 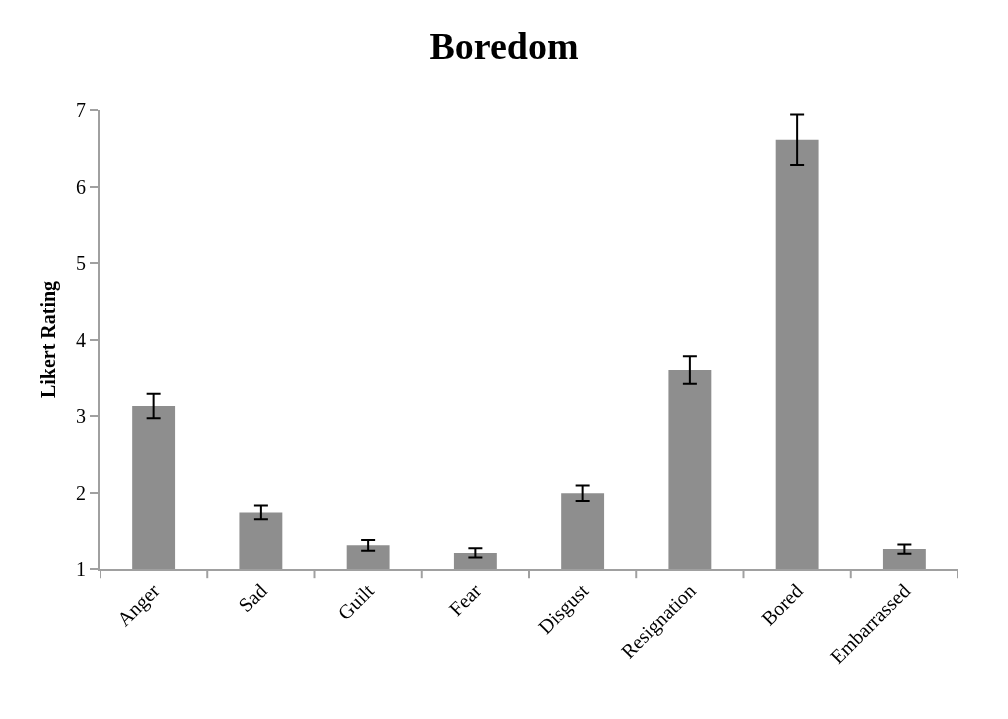 What do you see at coordinates (504, 45) in the screenshot?
I see `chart-title: Boredom` at bounding box center [504, 45].